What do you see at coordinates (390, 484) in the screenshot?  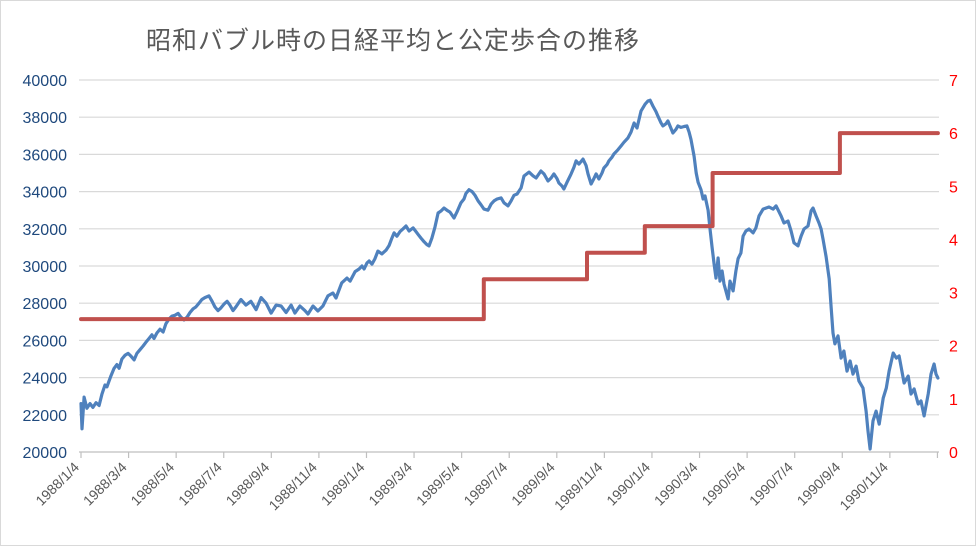 I see `x-axis-tick-label: 1989/3/4` at bounding box center [390, 484].